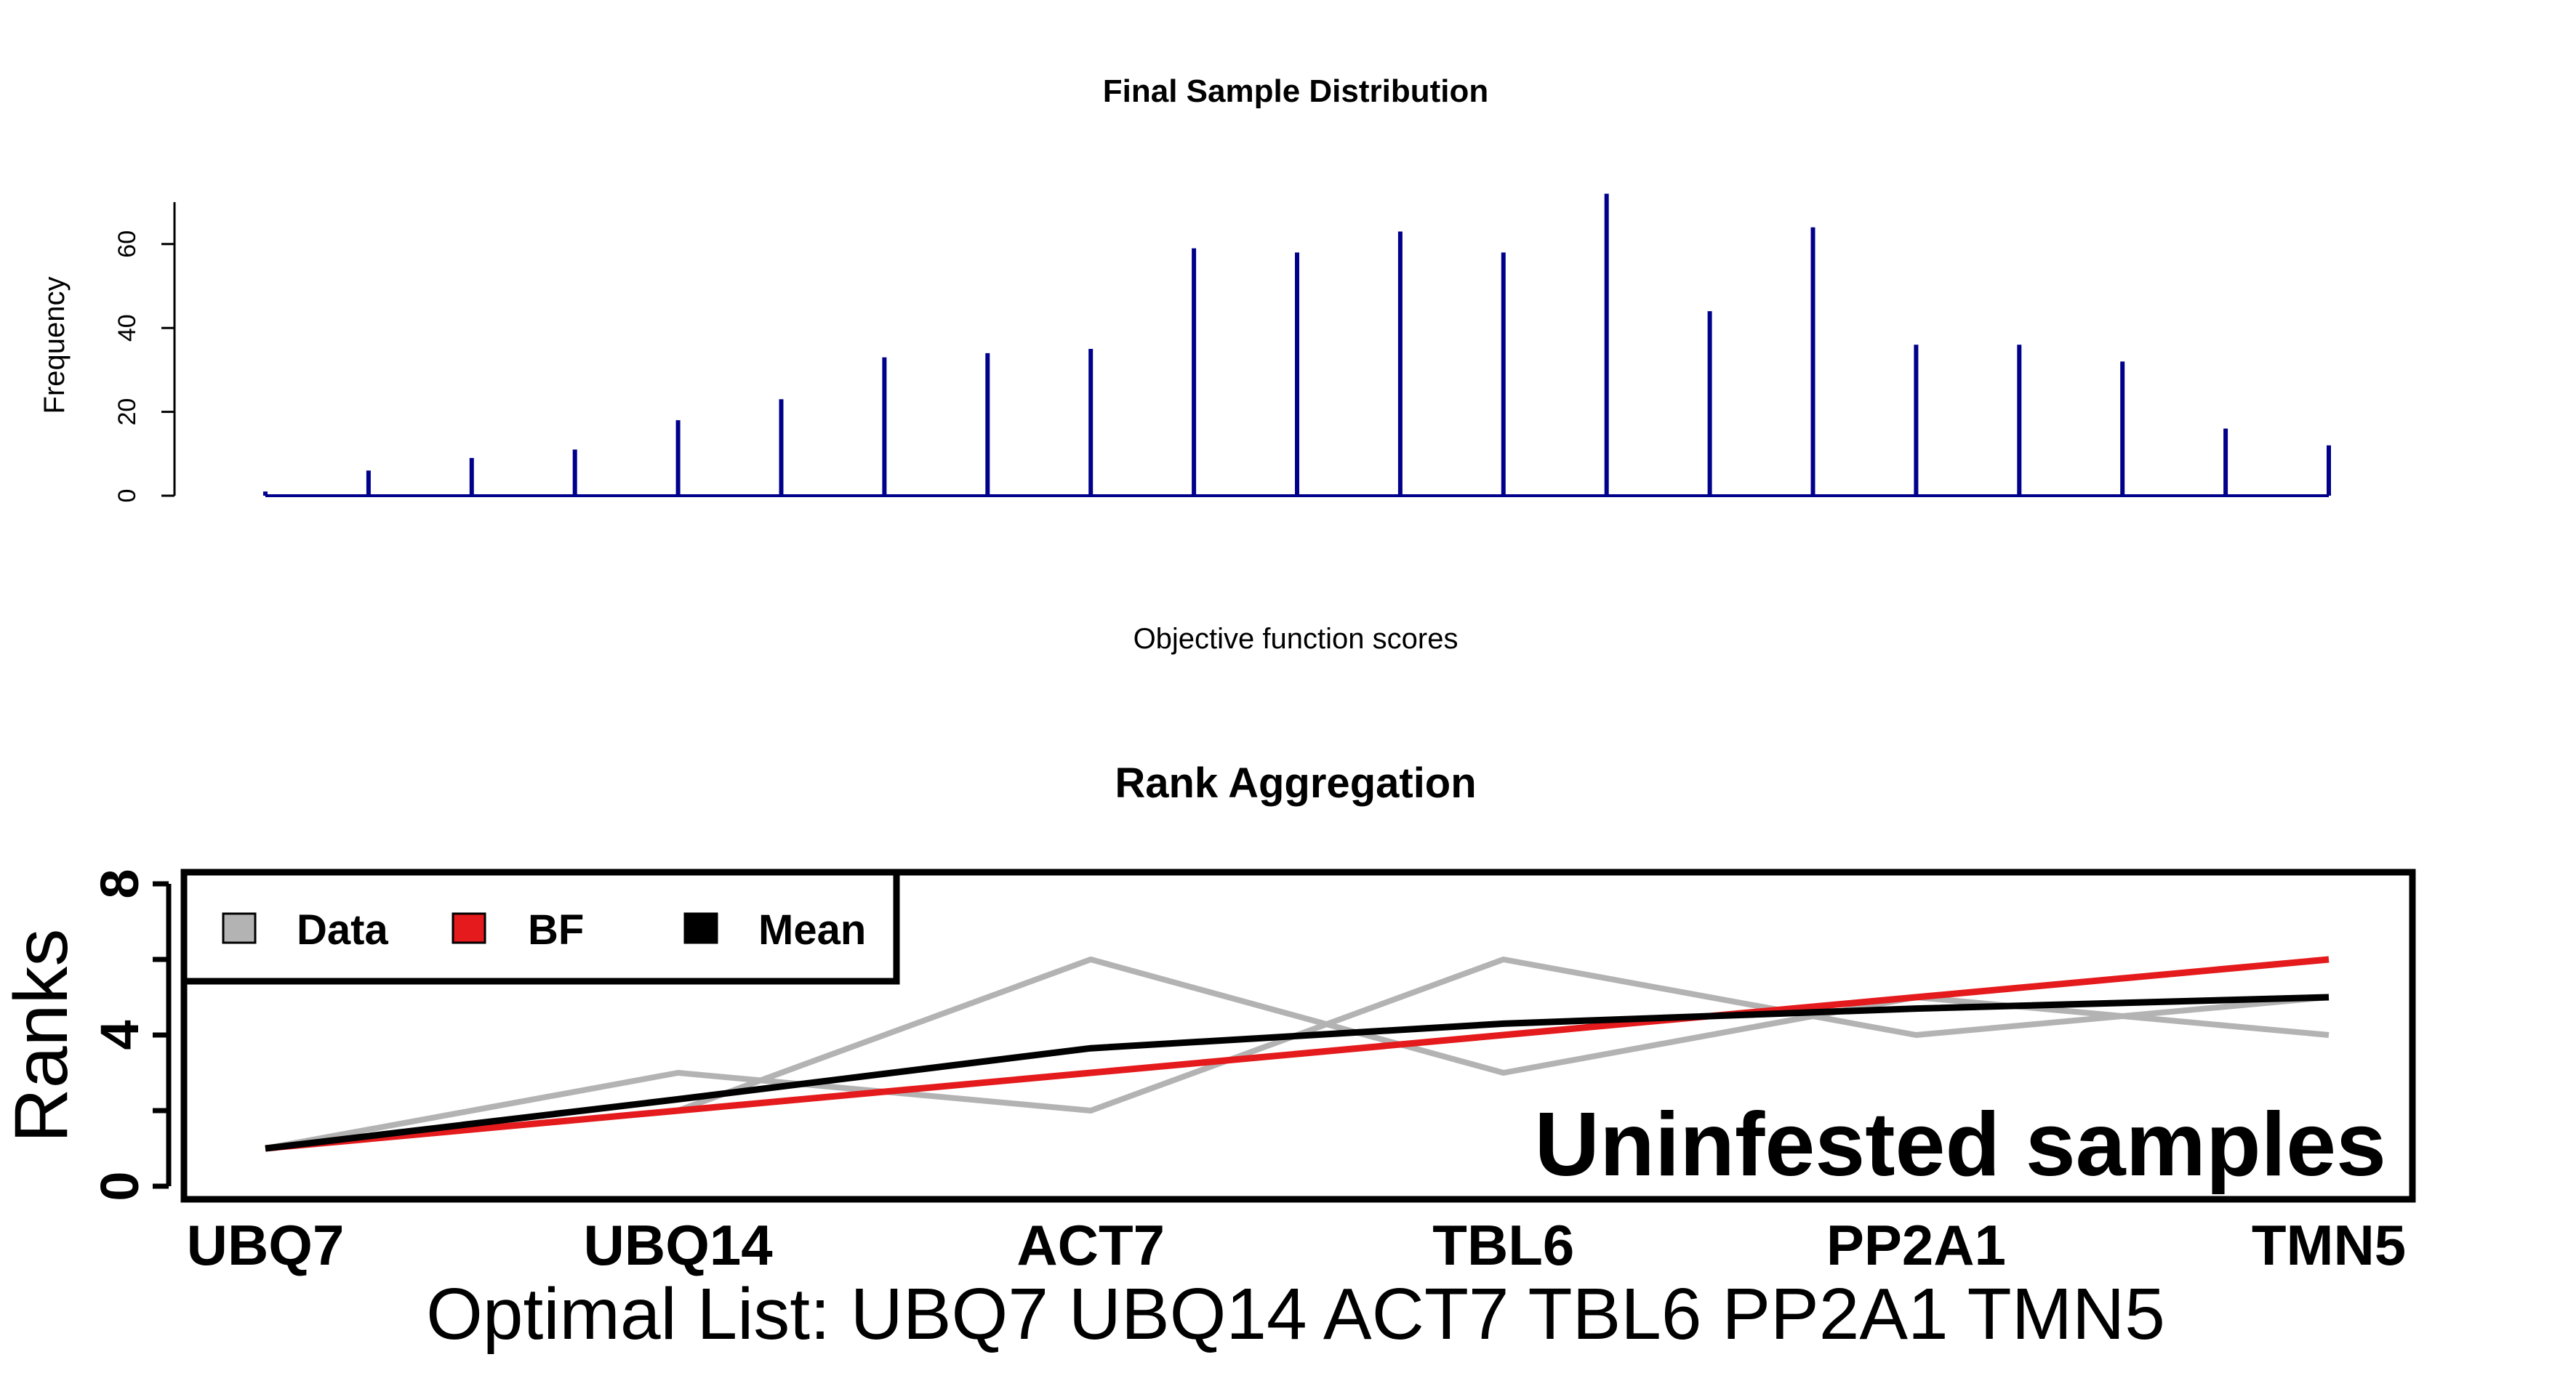 The image size is (2576, 1373). I want to click on hist-y-tick-label: 60, so click(127, 244).